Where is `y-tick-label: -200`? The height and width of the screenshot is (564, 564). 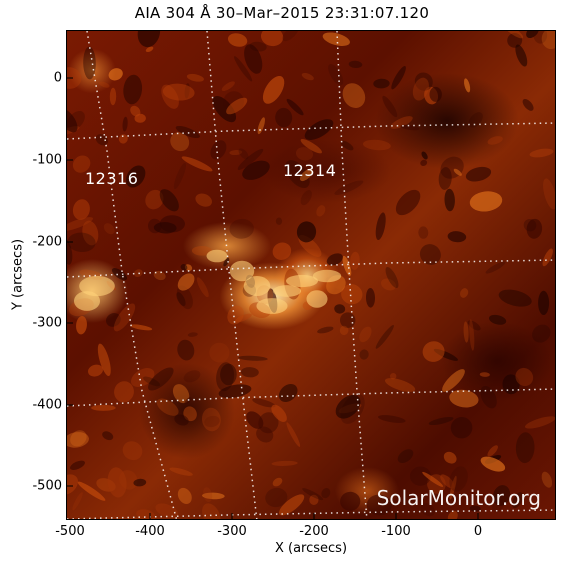 y-tick-label: -200 is located at coordinates (47, 242).